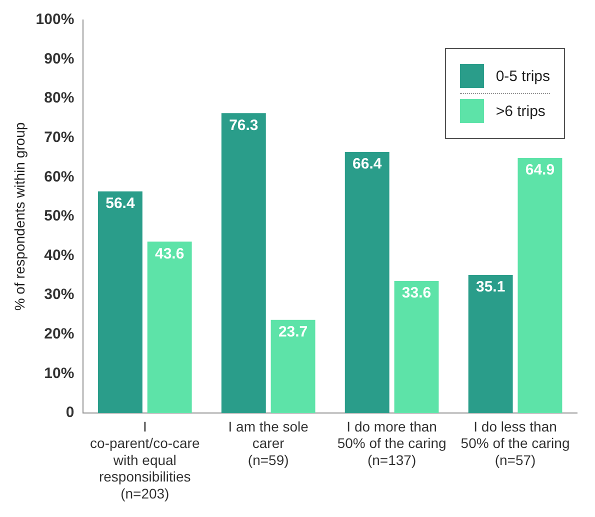 Image resolution: width=595 pixels, height=517 pixels. Describe the element at coordinates (59, 137) in the screenshot. I see `y-tick-label: 70%` at that location.